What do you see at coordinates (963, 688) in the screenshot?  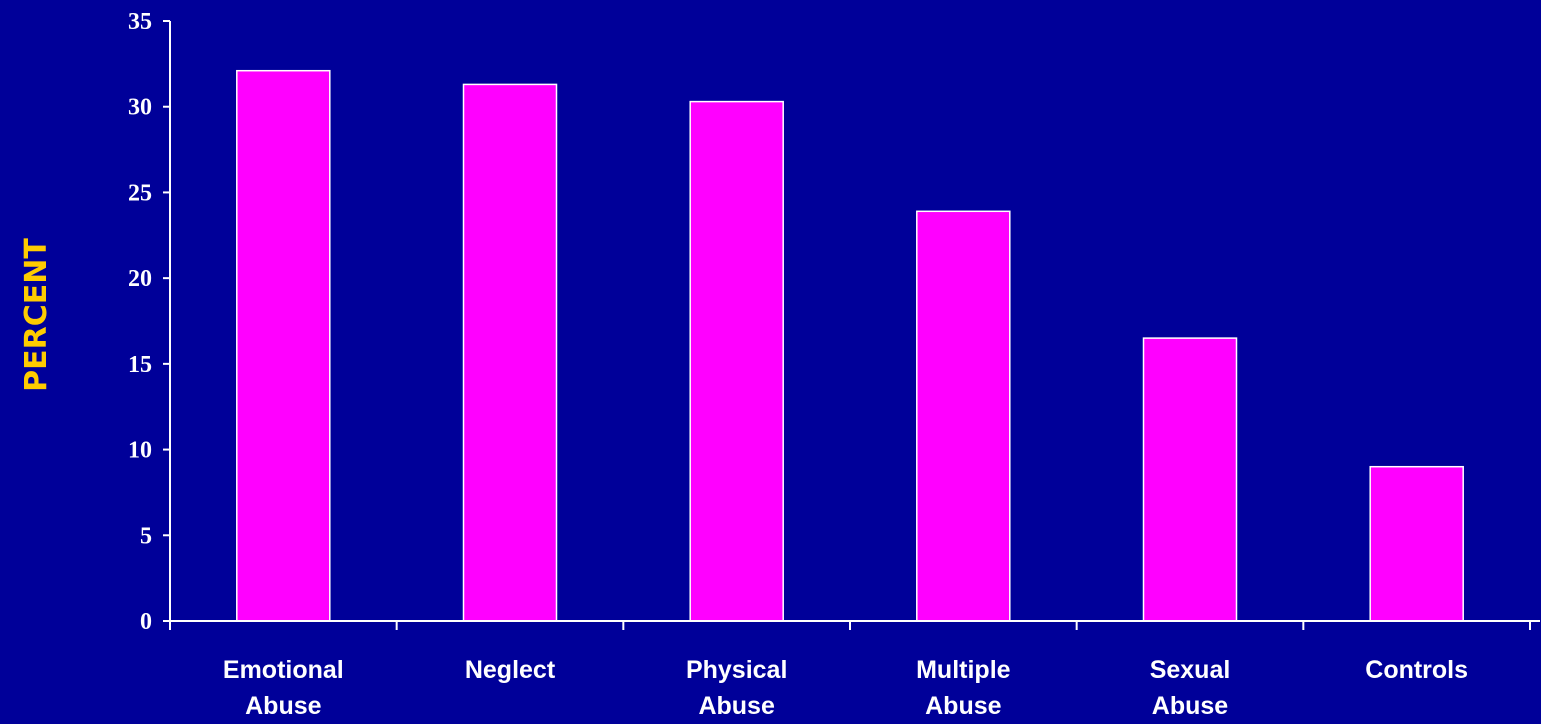 I see `x-tick-label: Multiple Abuse` at bounding box center [963, 688].